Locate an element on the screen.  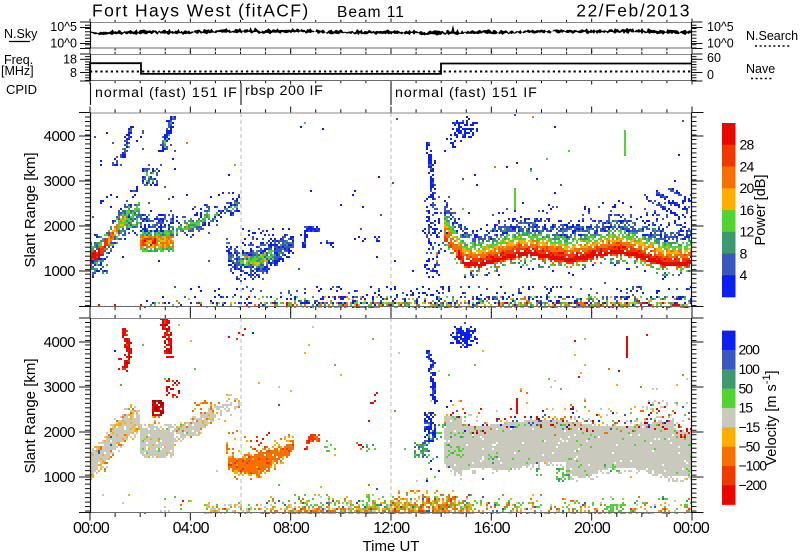
svg-text: Velocity [m s-1] is located at coordinates (770, 417).